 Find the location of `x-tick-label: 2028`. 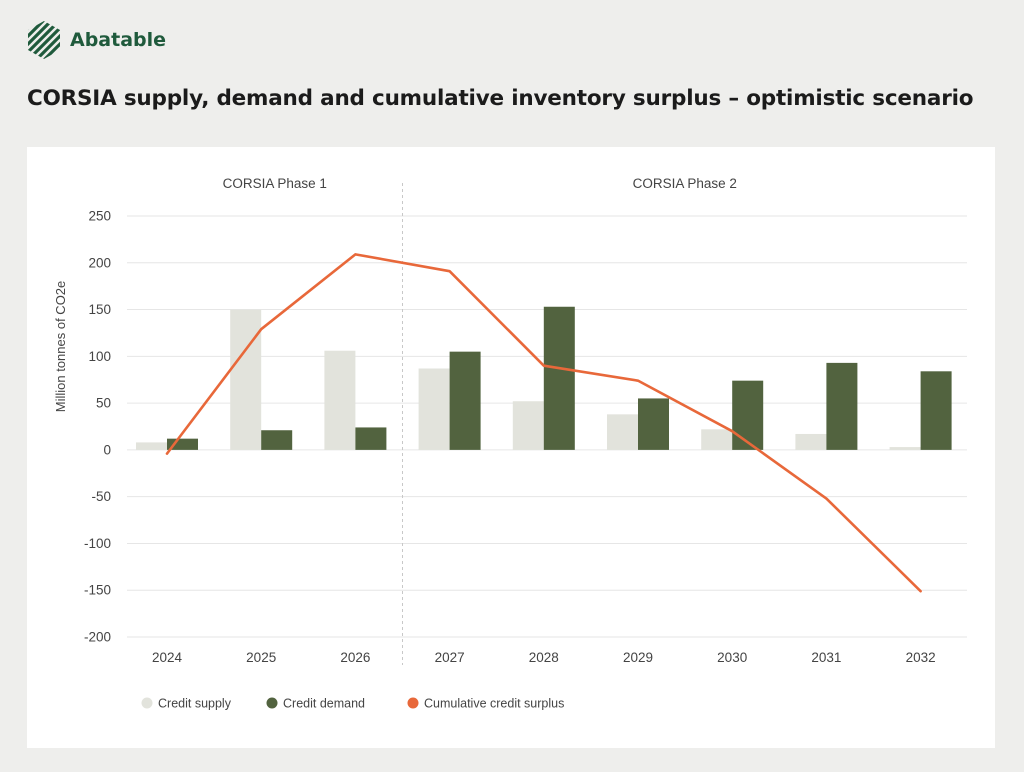

x-tick-label: 2028 is located at coordinates (544, 657).